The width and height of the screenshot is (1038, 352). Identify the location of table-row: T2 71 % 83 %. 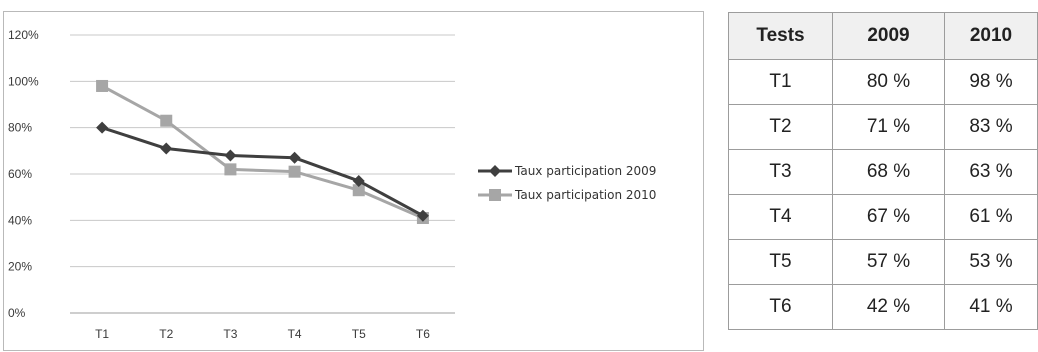
(883, 127).